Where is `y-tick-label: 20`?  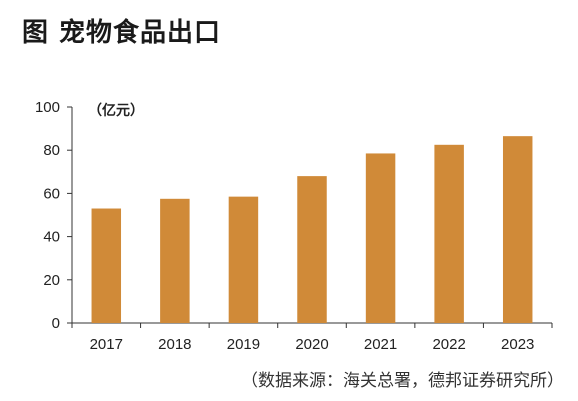
y-tick-label: 20 is located at coordinates (51, 280).